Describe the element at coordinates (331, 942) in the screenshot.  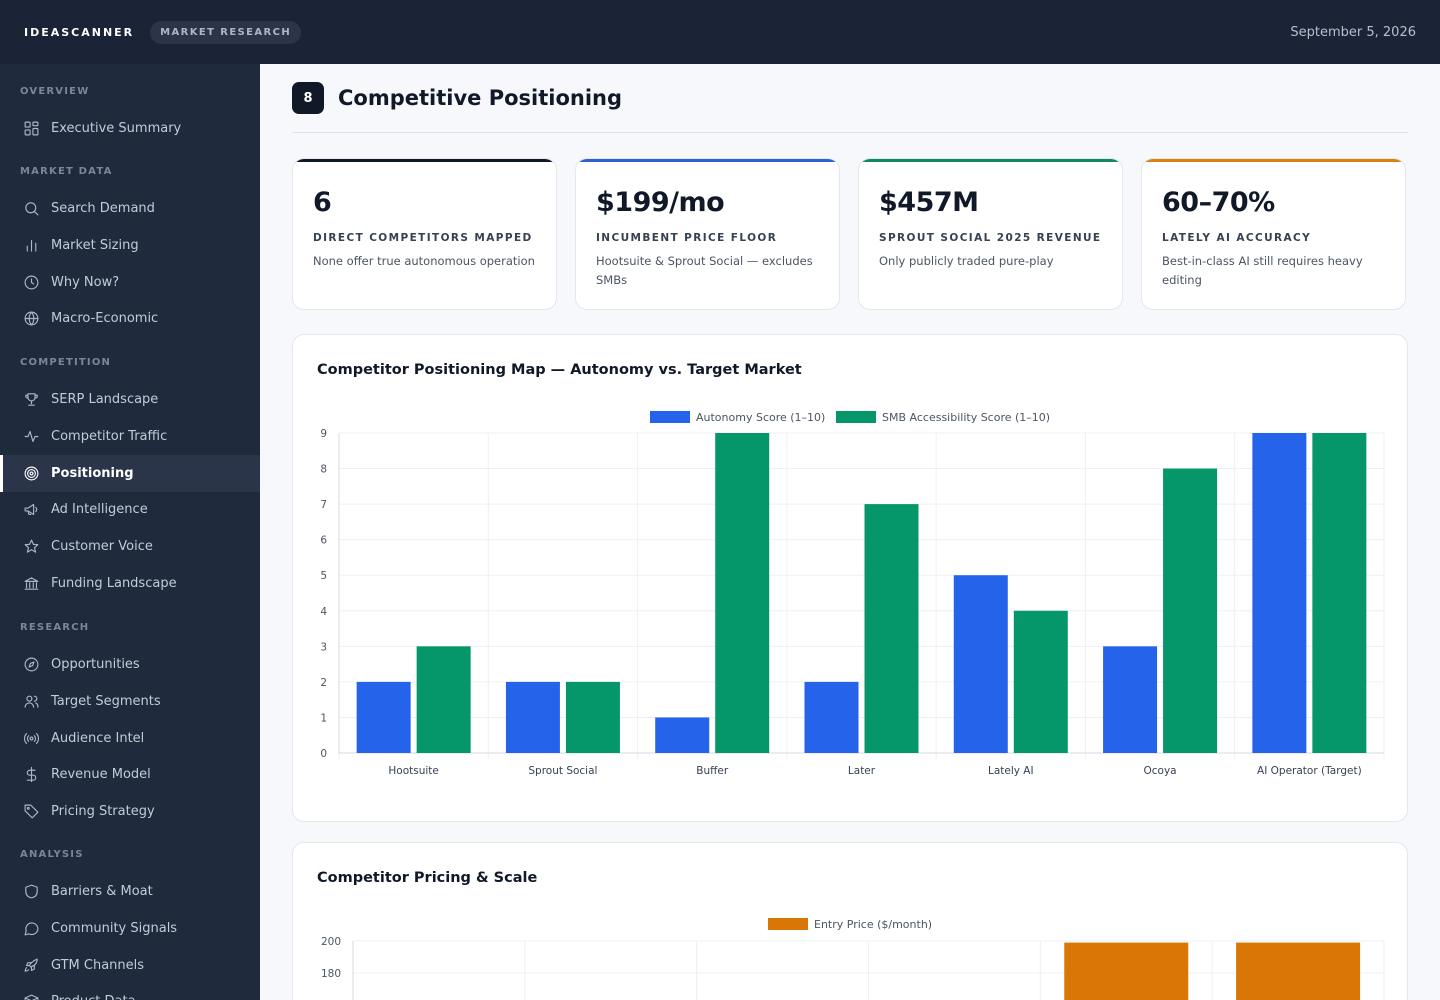
I see `y-tick-label: 200` at that location.